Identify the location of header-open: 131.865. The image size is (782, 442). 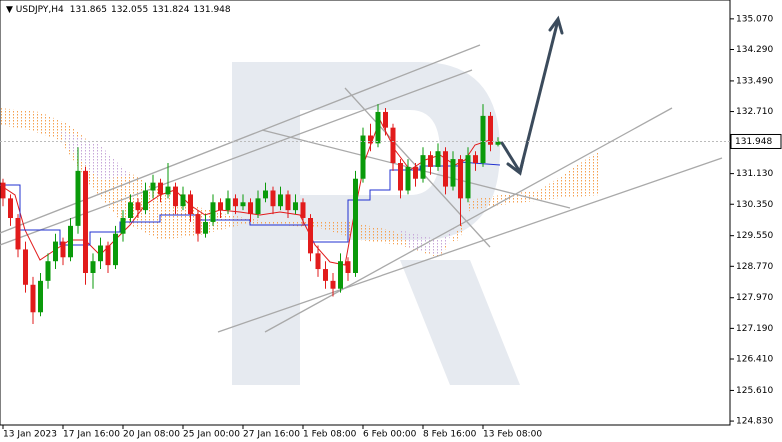
(88, 10).